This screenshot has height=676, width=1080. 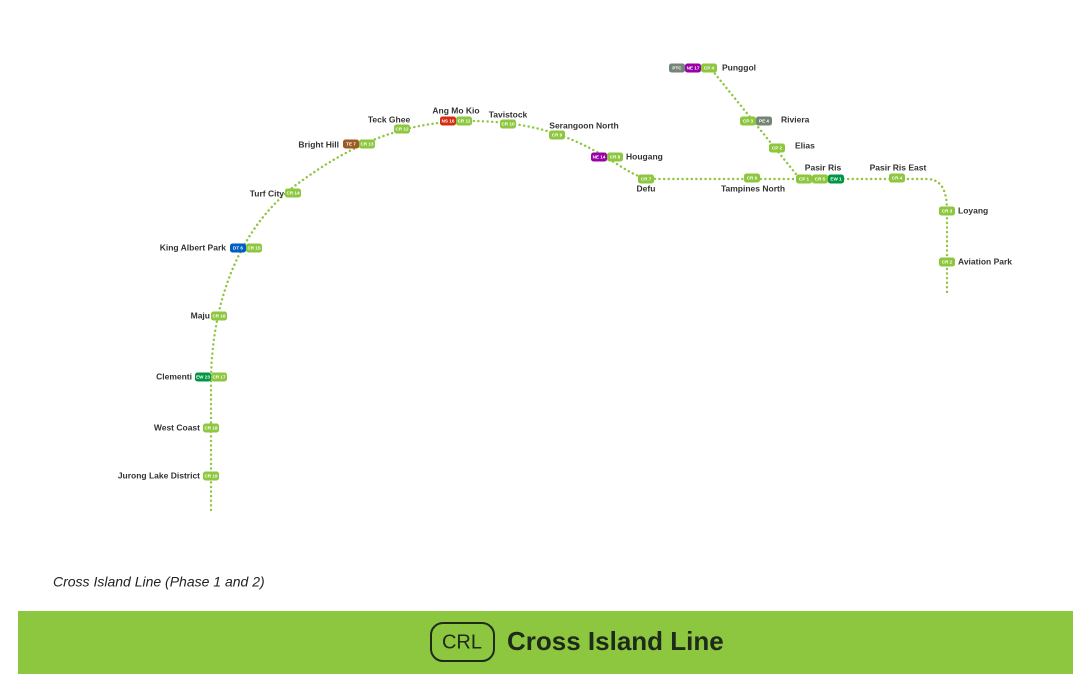 I want to click on station-name: Maju, so click(x=200, y=315).